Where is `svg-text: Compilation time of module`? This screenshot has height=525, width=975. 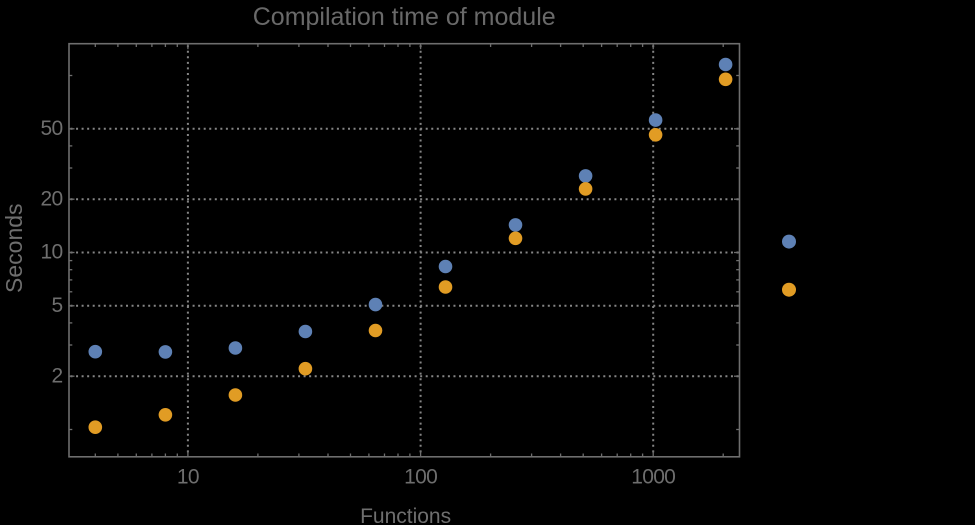
svg-text: Compilation time of module is located at coordinates (404, 17).